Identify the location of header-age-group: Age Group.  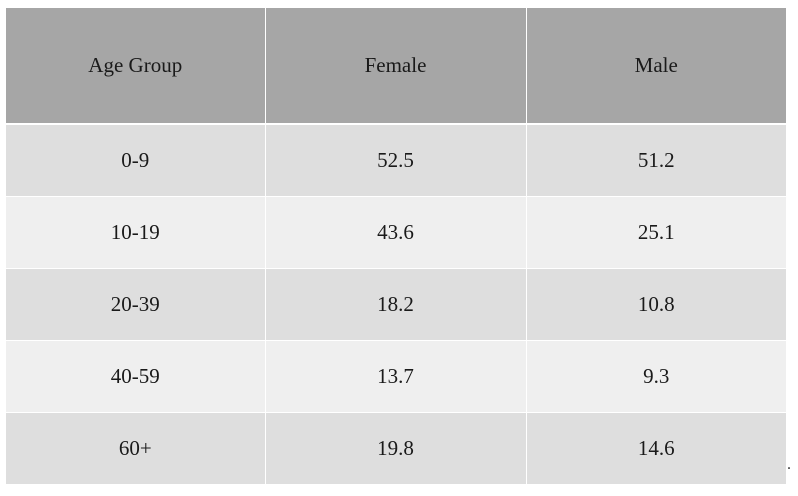
(136, 66).